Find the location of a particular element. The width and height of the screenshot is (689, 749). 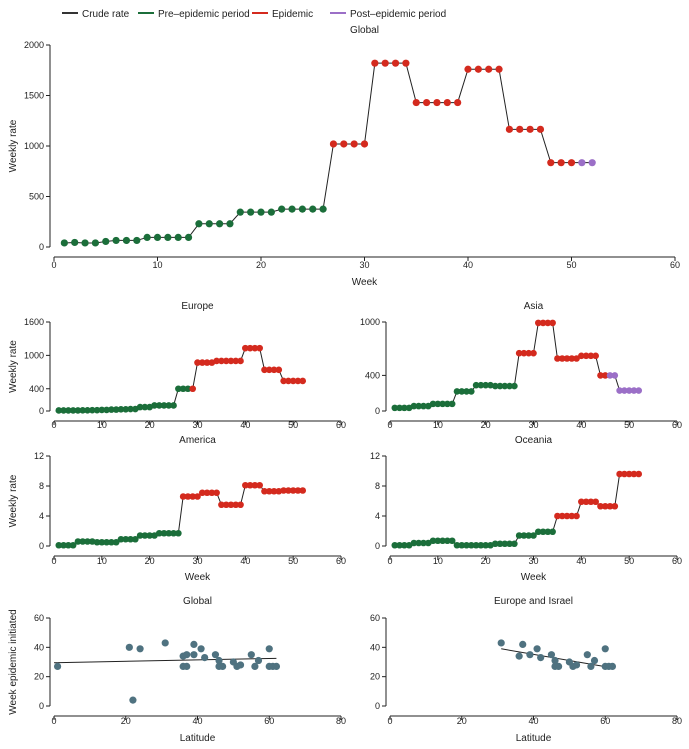

x-tick-label: 40 is located at coordinates (581, 561).